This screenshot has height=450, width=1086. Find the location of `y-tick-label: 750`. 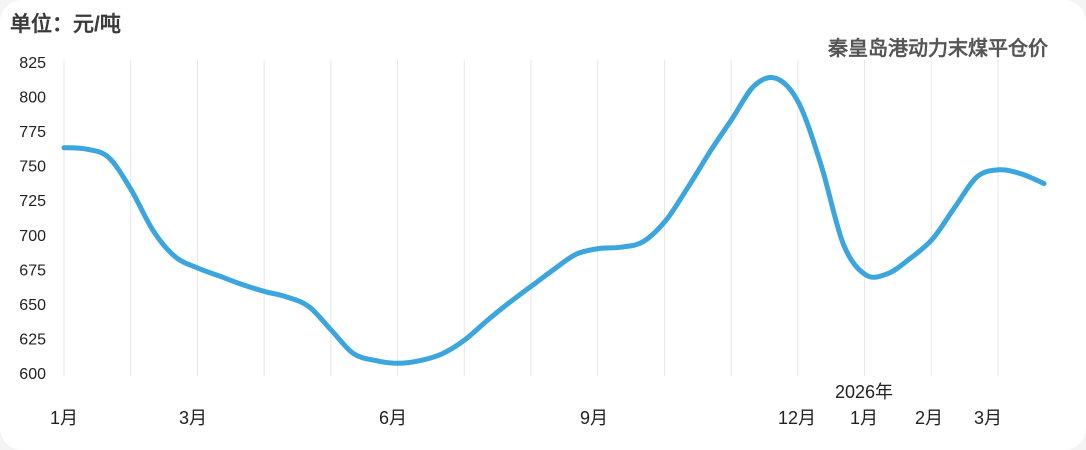

y-tick-label: 750 is located at coordinates (32, 167).